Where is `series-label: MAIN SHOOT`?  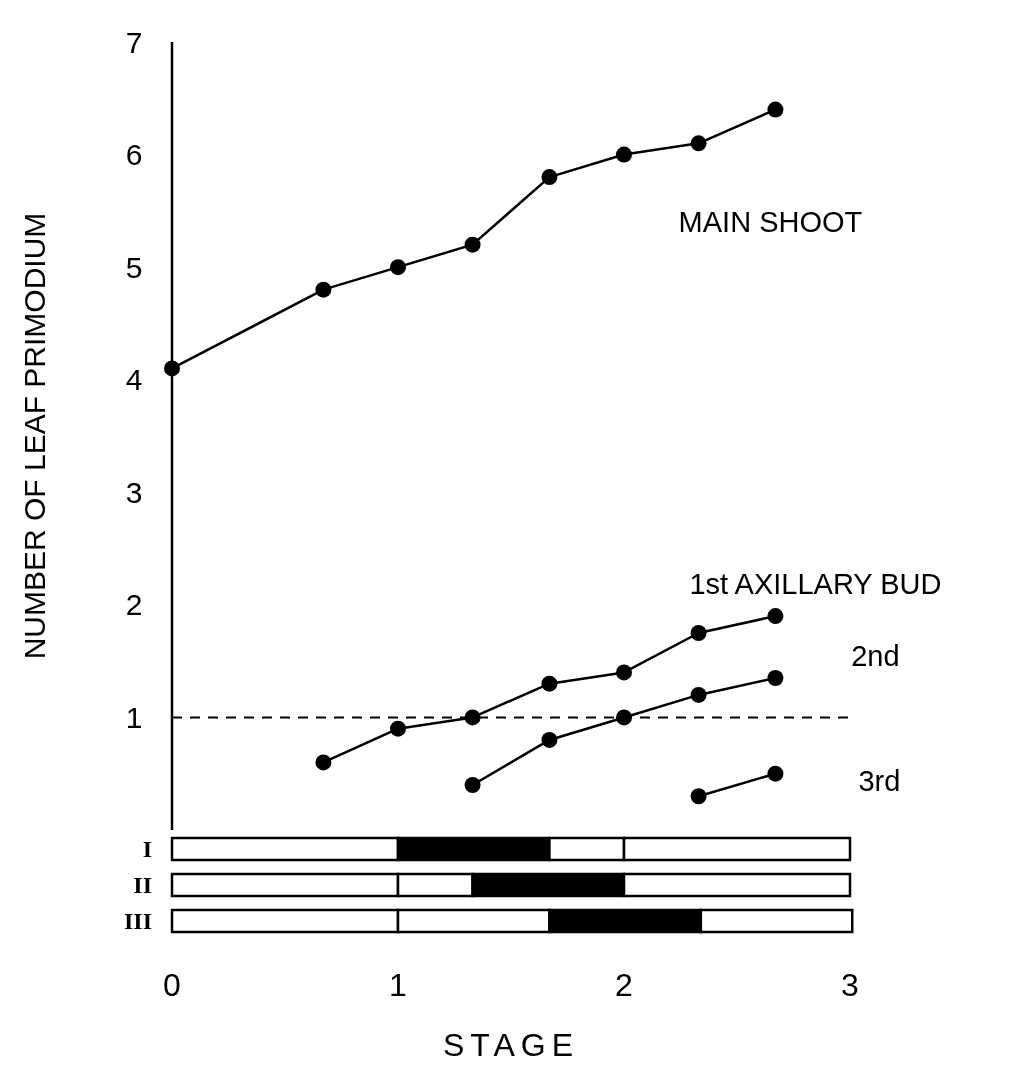
series-label: MAIN SHOOT is located at coordinates (770, 221).